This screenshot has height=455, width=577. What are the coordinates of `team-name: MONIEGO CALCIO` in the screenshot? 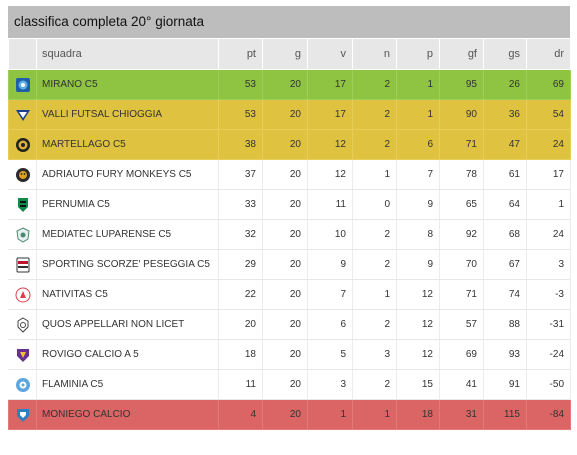 It's located at (127, 414).